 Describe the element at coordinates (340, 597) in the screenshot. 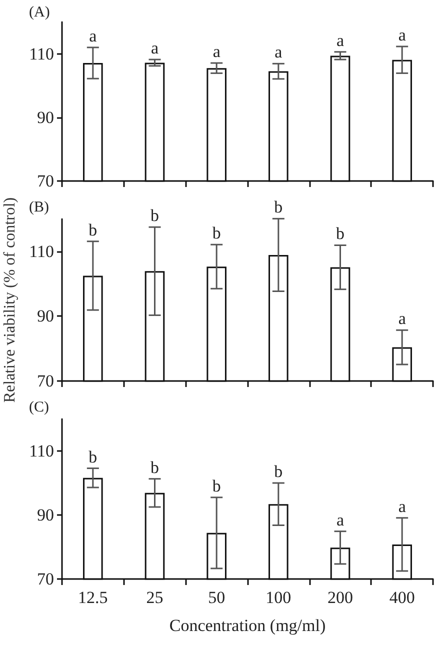

I see `x-tick-label: 200` at that location.